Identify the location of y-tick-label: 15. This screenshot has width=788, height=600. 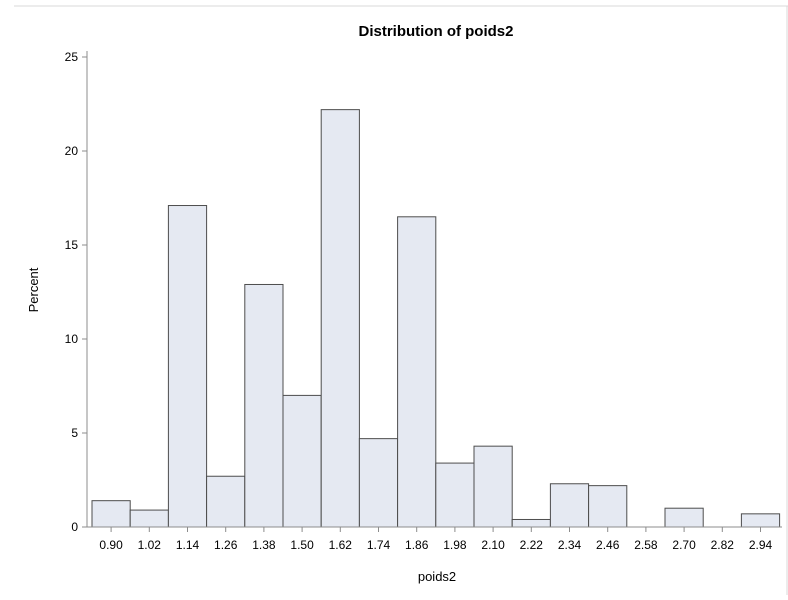
(72, 245).